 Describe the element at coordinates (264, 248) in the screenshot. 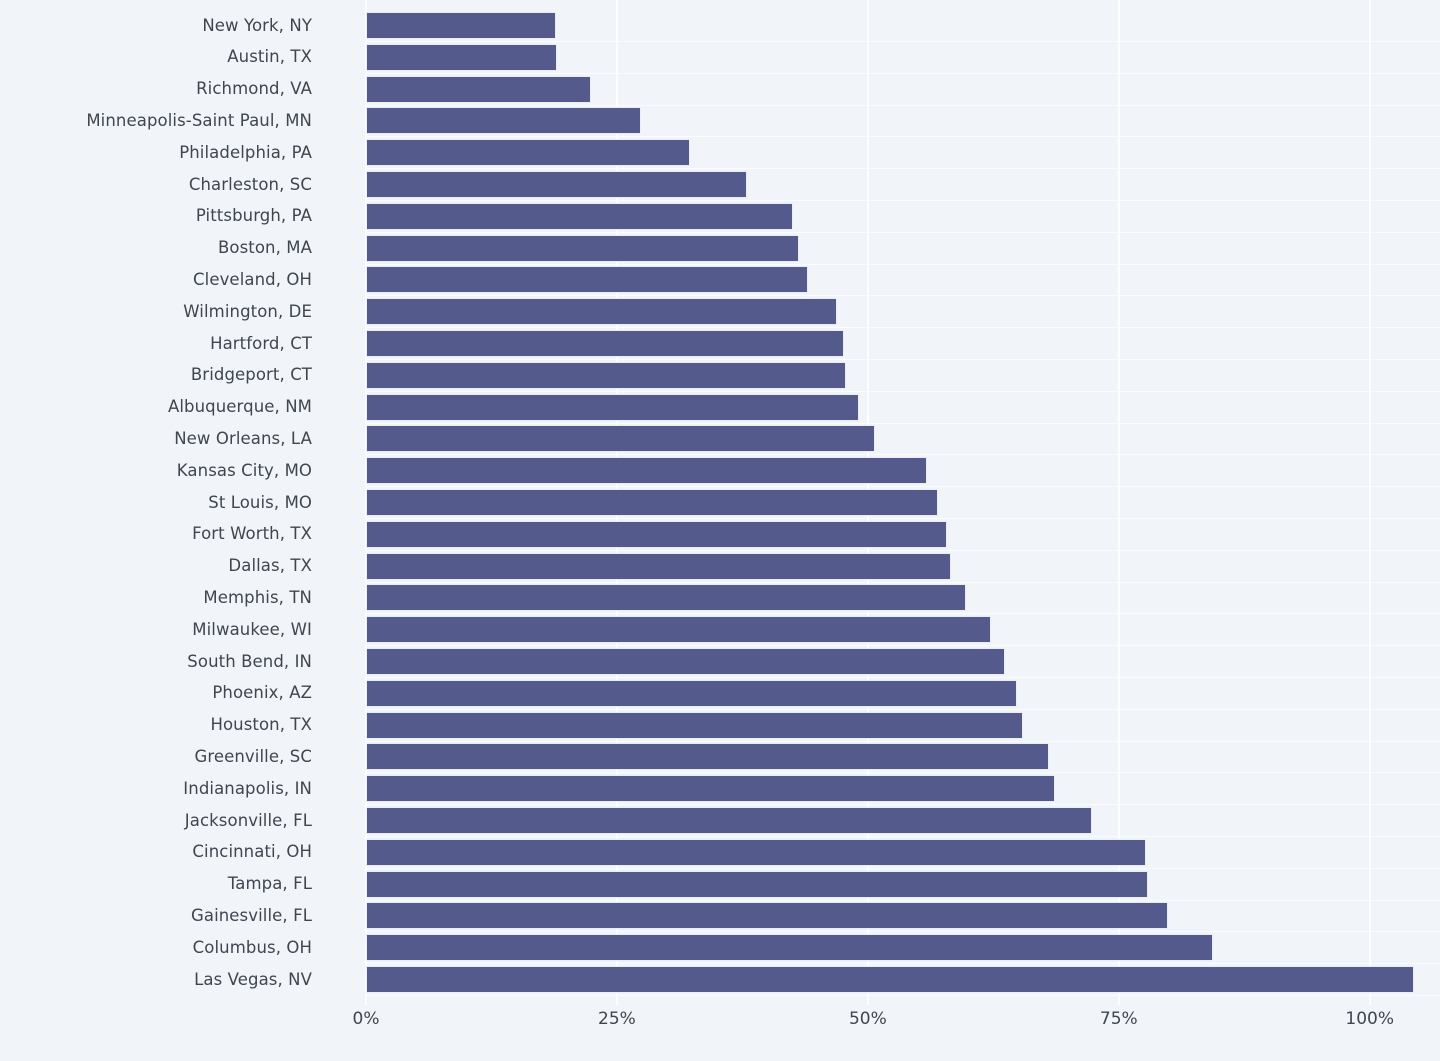

I see `y-axis-label: Boston, MA` at that location.